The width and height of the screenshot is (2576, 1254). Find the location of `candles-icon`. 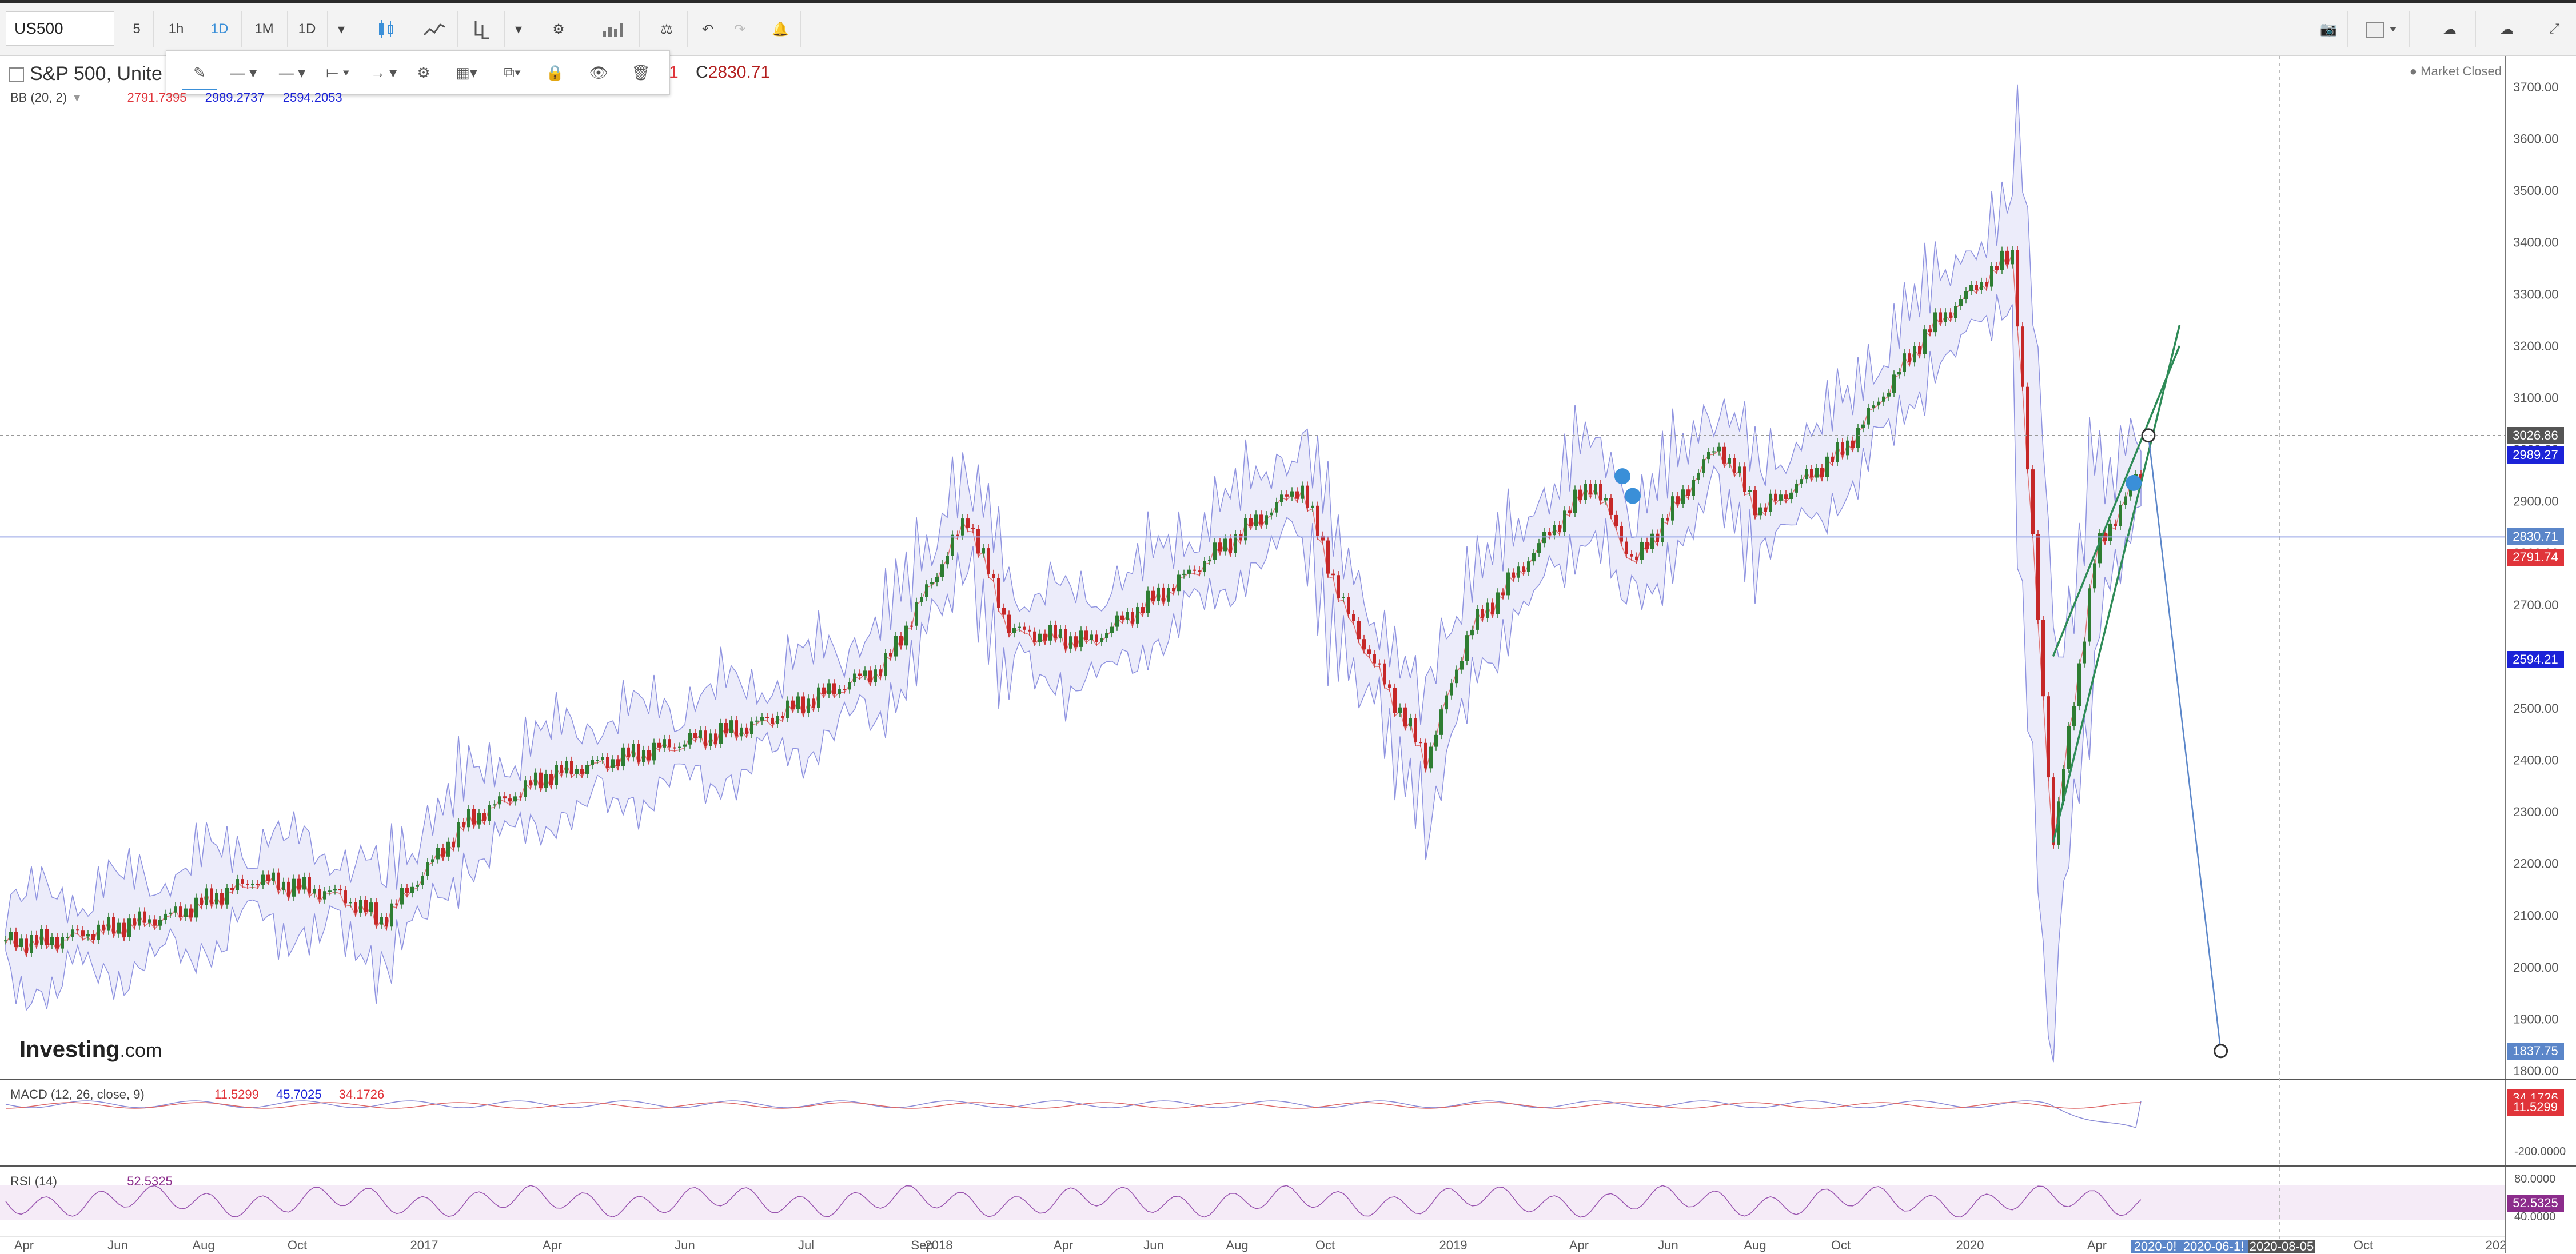

candles-icon is located at coordinates (386, 29).